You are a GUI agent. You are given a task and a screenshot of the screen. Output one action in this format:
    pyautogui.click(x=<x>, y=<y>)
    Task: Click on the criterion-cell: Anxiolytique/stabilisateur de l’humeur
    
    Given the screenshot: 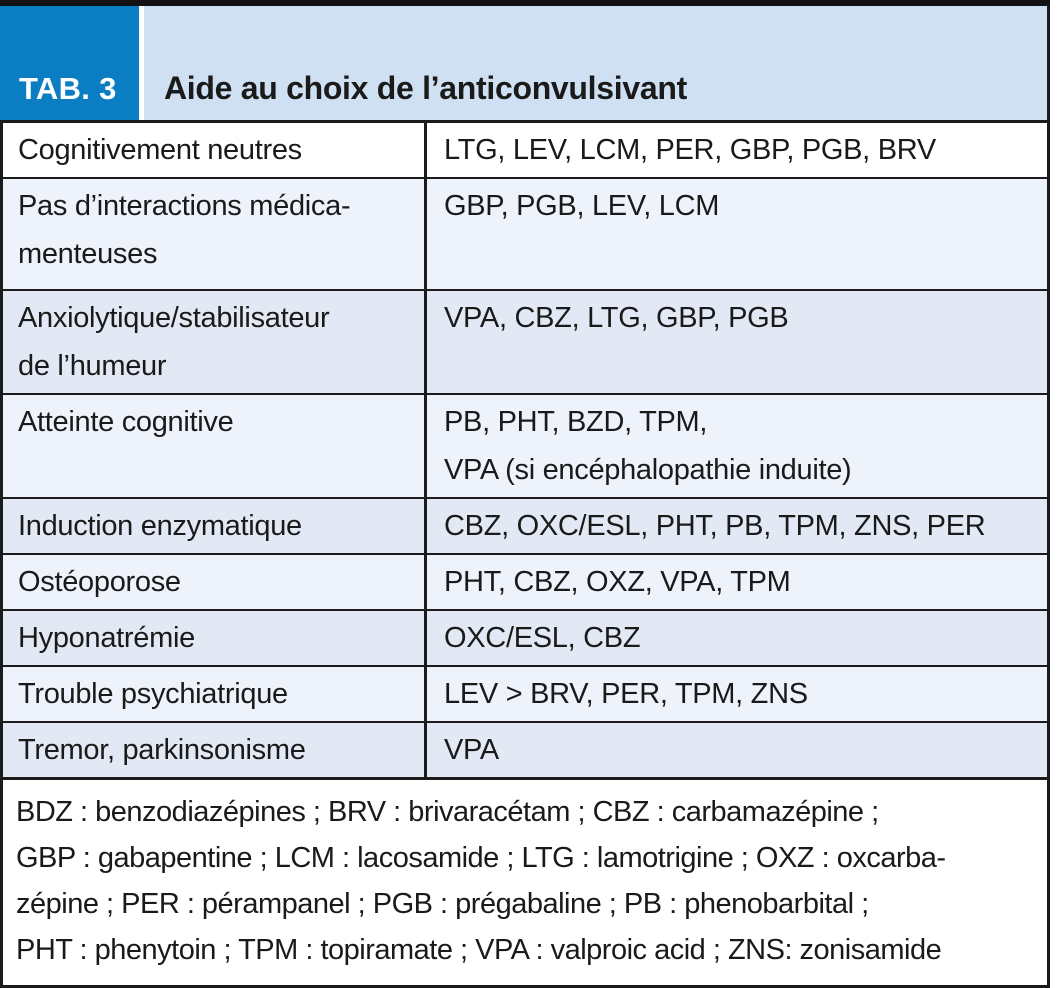 What is the action you would take?
    pyautogui.click(x=174, y=342)
    